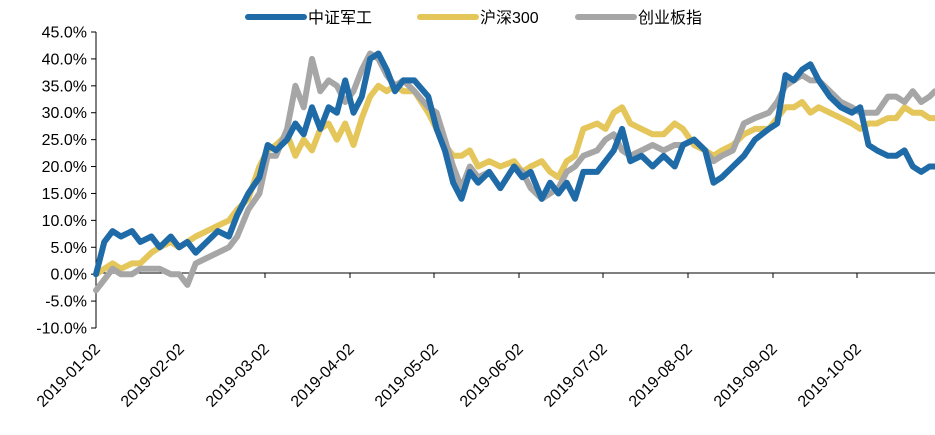  I want to click on y-tick-label: 35.0%, so click(64, 86).